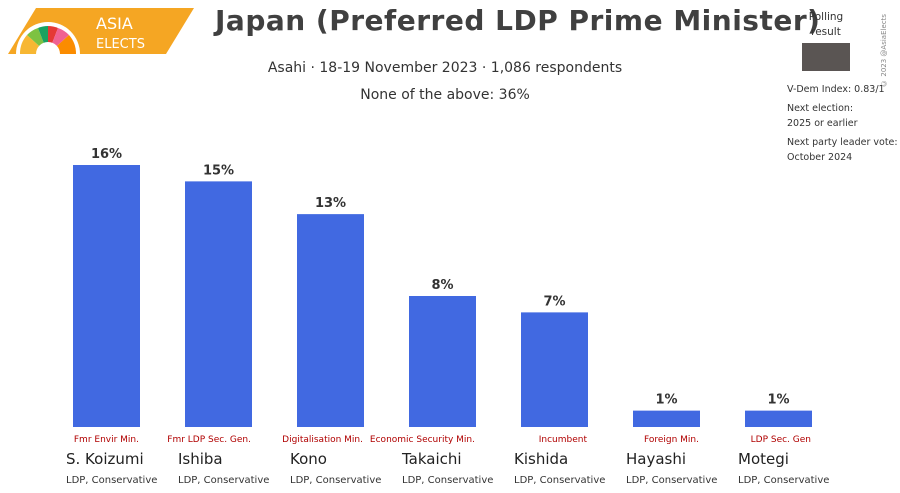 The width and height of the screenshot is (900, 493). Describe the element at coordinates (308, 459) in the screenshot. I see `category-label: Kono` at that location.